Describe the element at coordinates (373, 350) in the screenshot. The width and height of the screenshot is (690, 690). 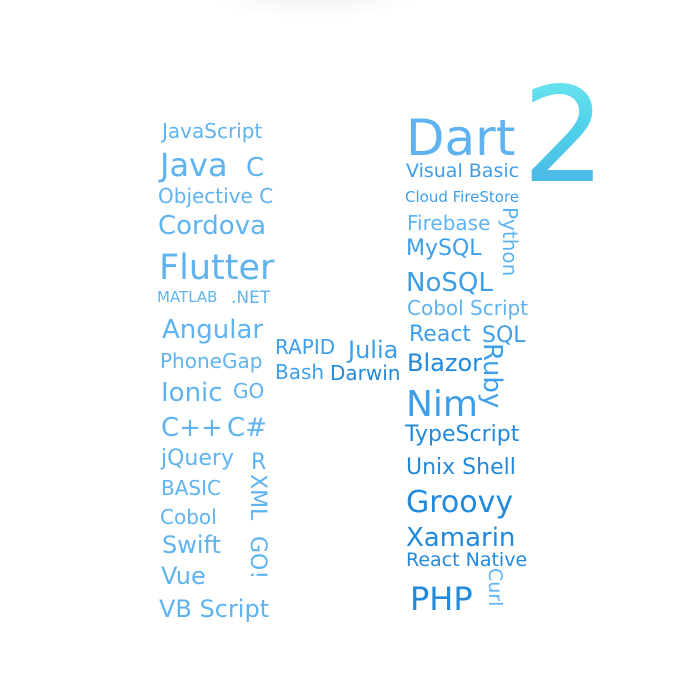
I see `word-julia: Julia` at that location.